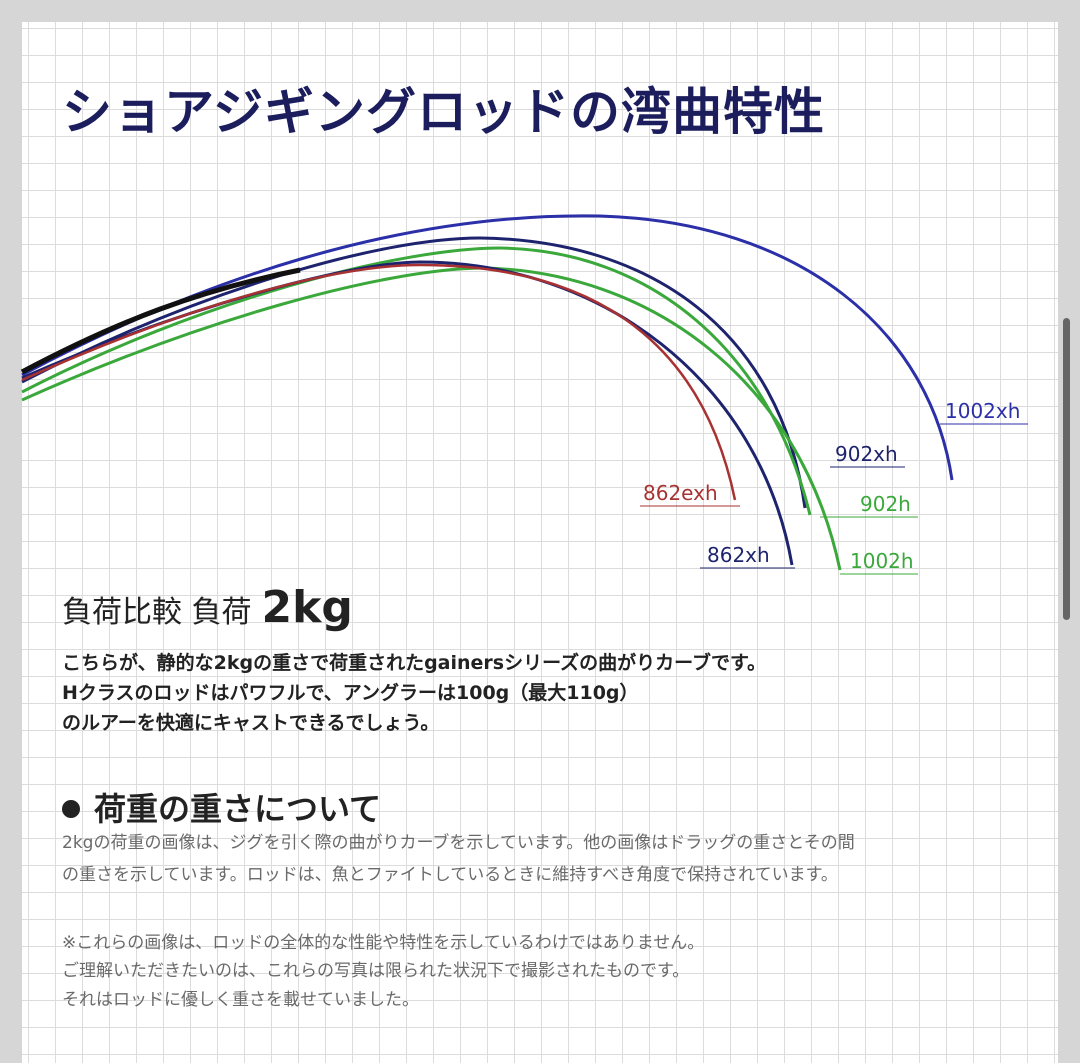  Describe the element at coordinates (71, 809) in the screenshot. I see `bullet` at that location.